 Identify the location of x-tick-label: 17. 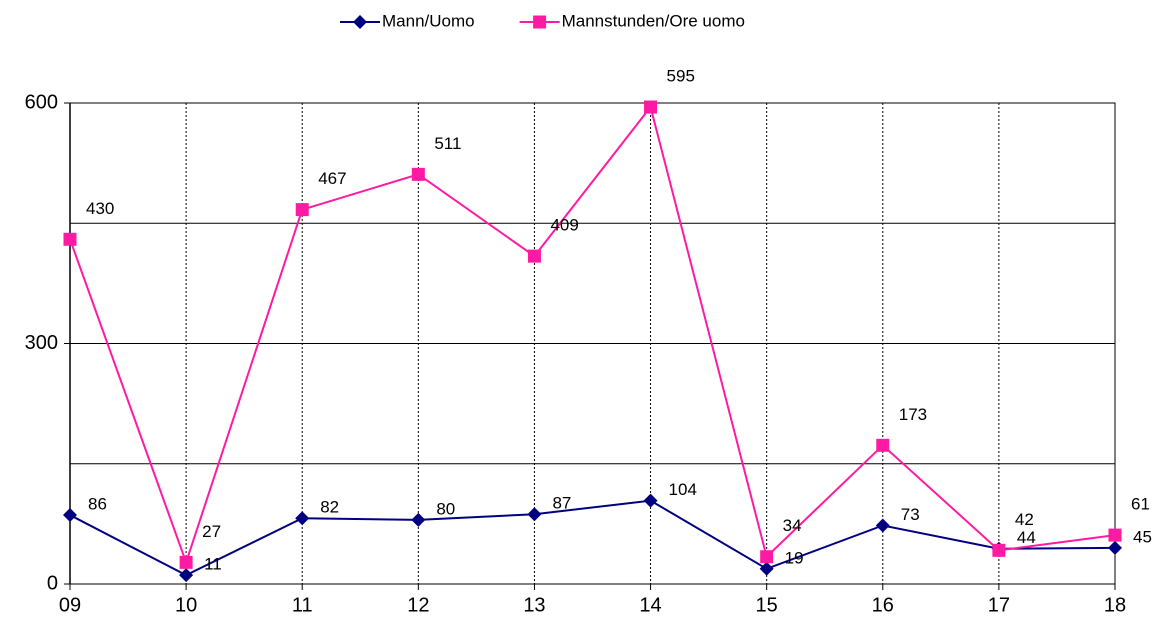
(999, 605).